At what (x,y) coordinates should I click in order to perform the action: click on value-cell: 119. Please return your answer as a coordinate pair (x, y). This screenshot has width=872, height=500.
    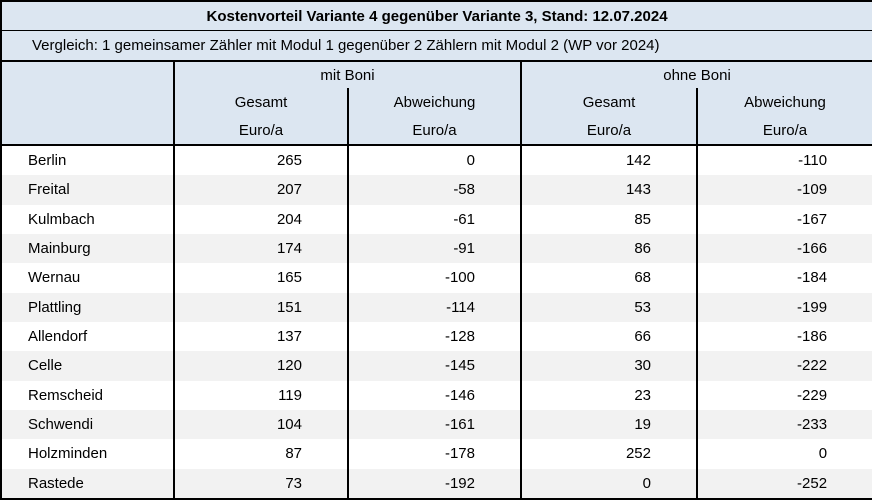
    Looking at the image, I should click on (261, 395).